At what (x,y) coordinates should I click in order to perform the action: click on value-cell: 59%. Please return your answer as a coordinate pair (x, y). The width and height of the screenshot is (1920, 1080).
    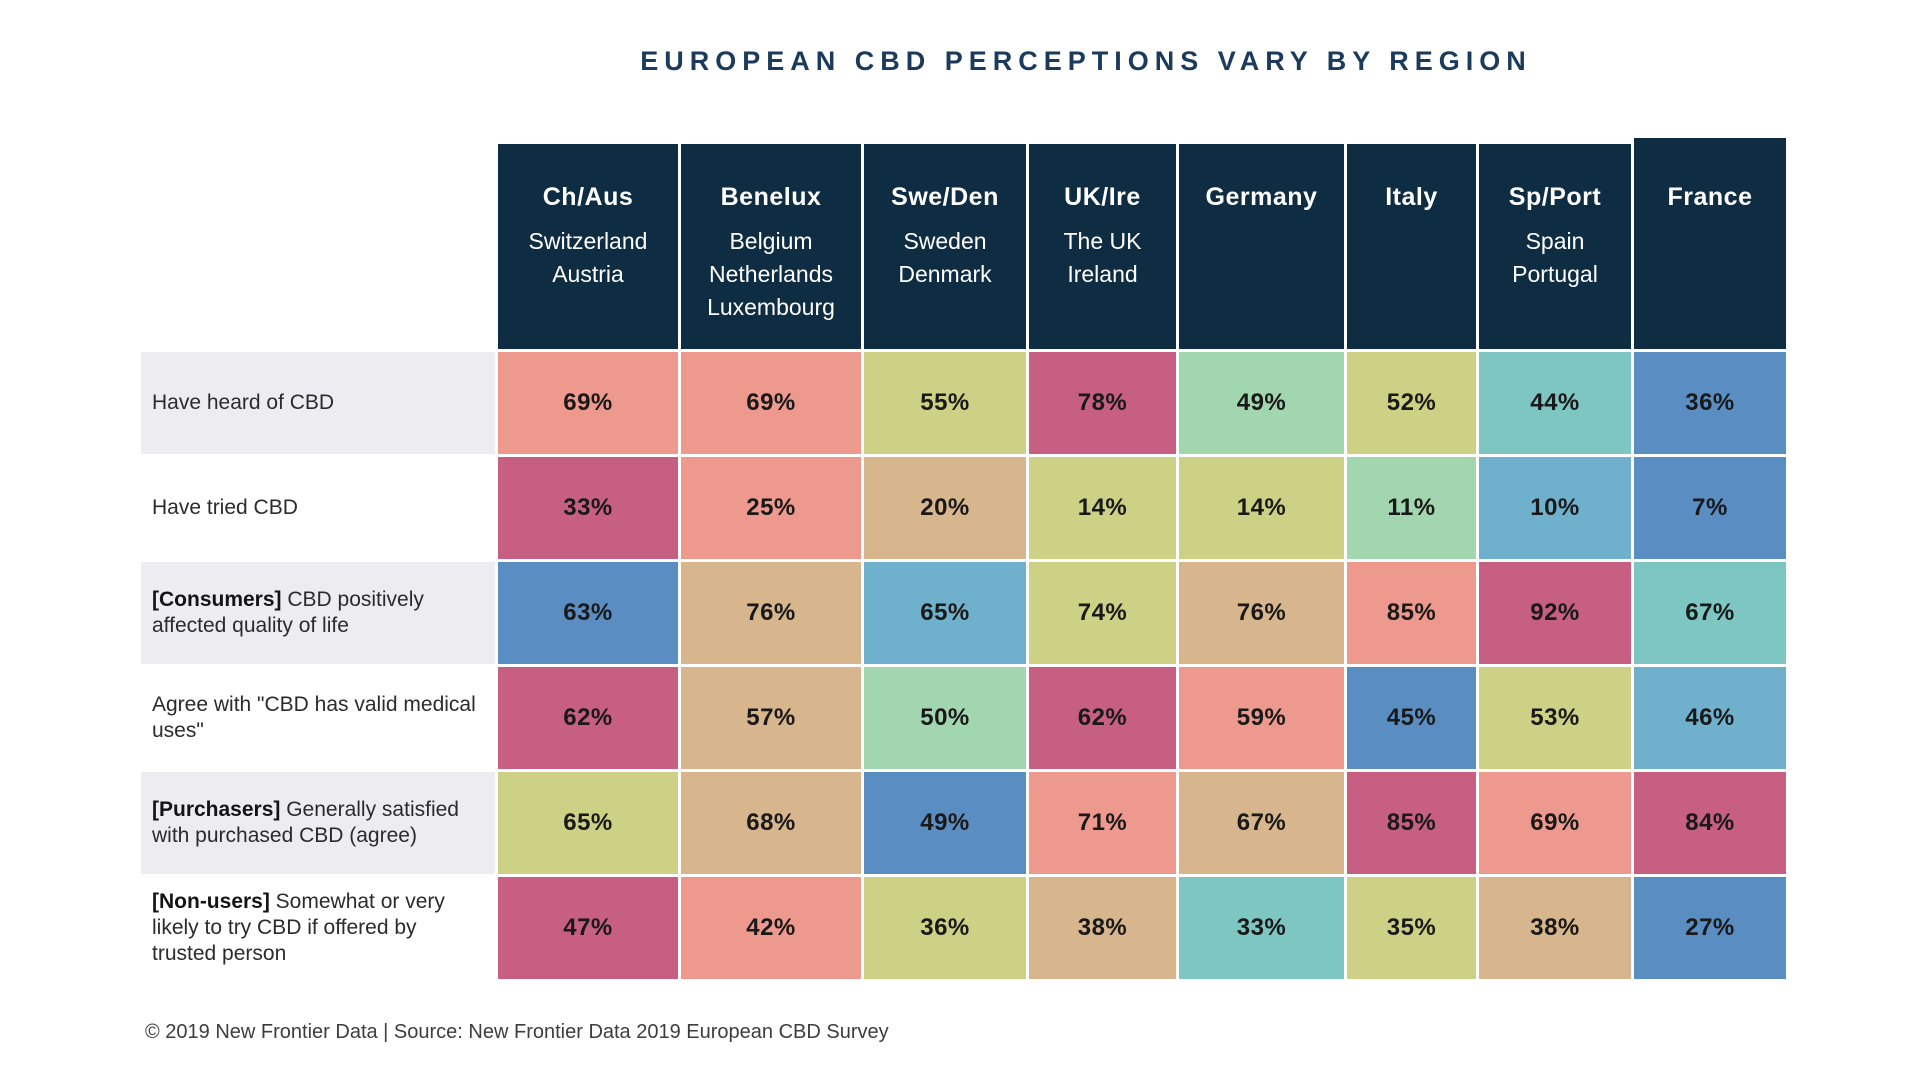
    Looking at the image, I should click on (1261, 718).